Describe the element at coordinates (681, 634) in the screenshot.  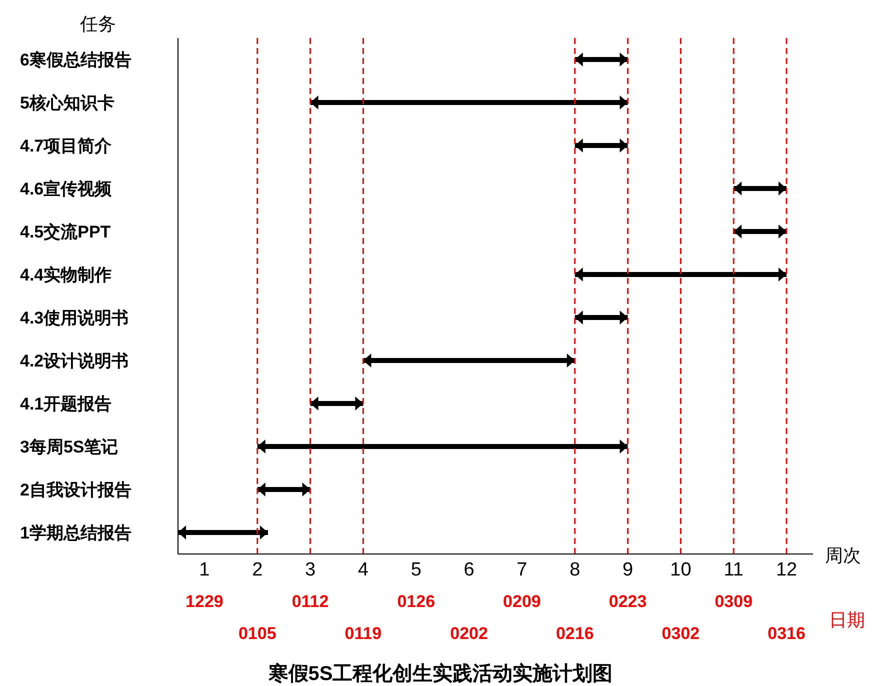
I see `text: 0302` at that location.